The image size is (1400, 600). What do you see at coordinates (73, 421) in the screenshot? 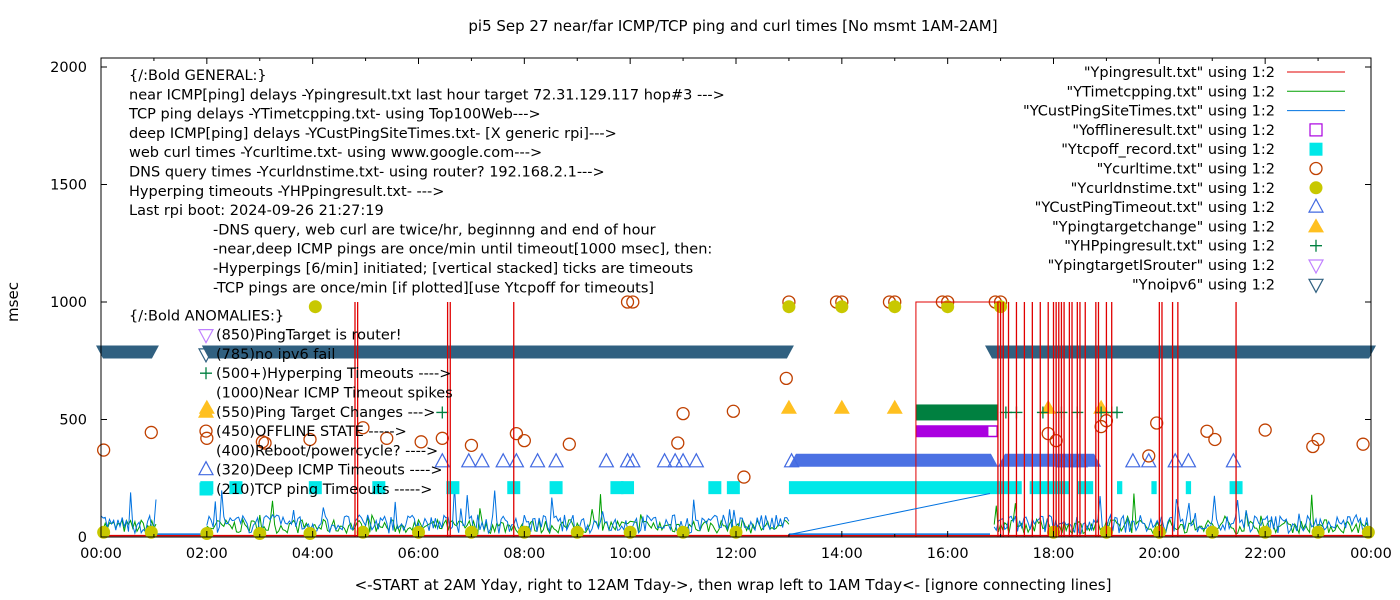
I see `y-tick-label: 500` at bounding box center [73, 421].